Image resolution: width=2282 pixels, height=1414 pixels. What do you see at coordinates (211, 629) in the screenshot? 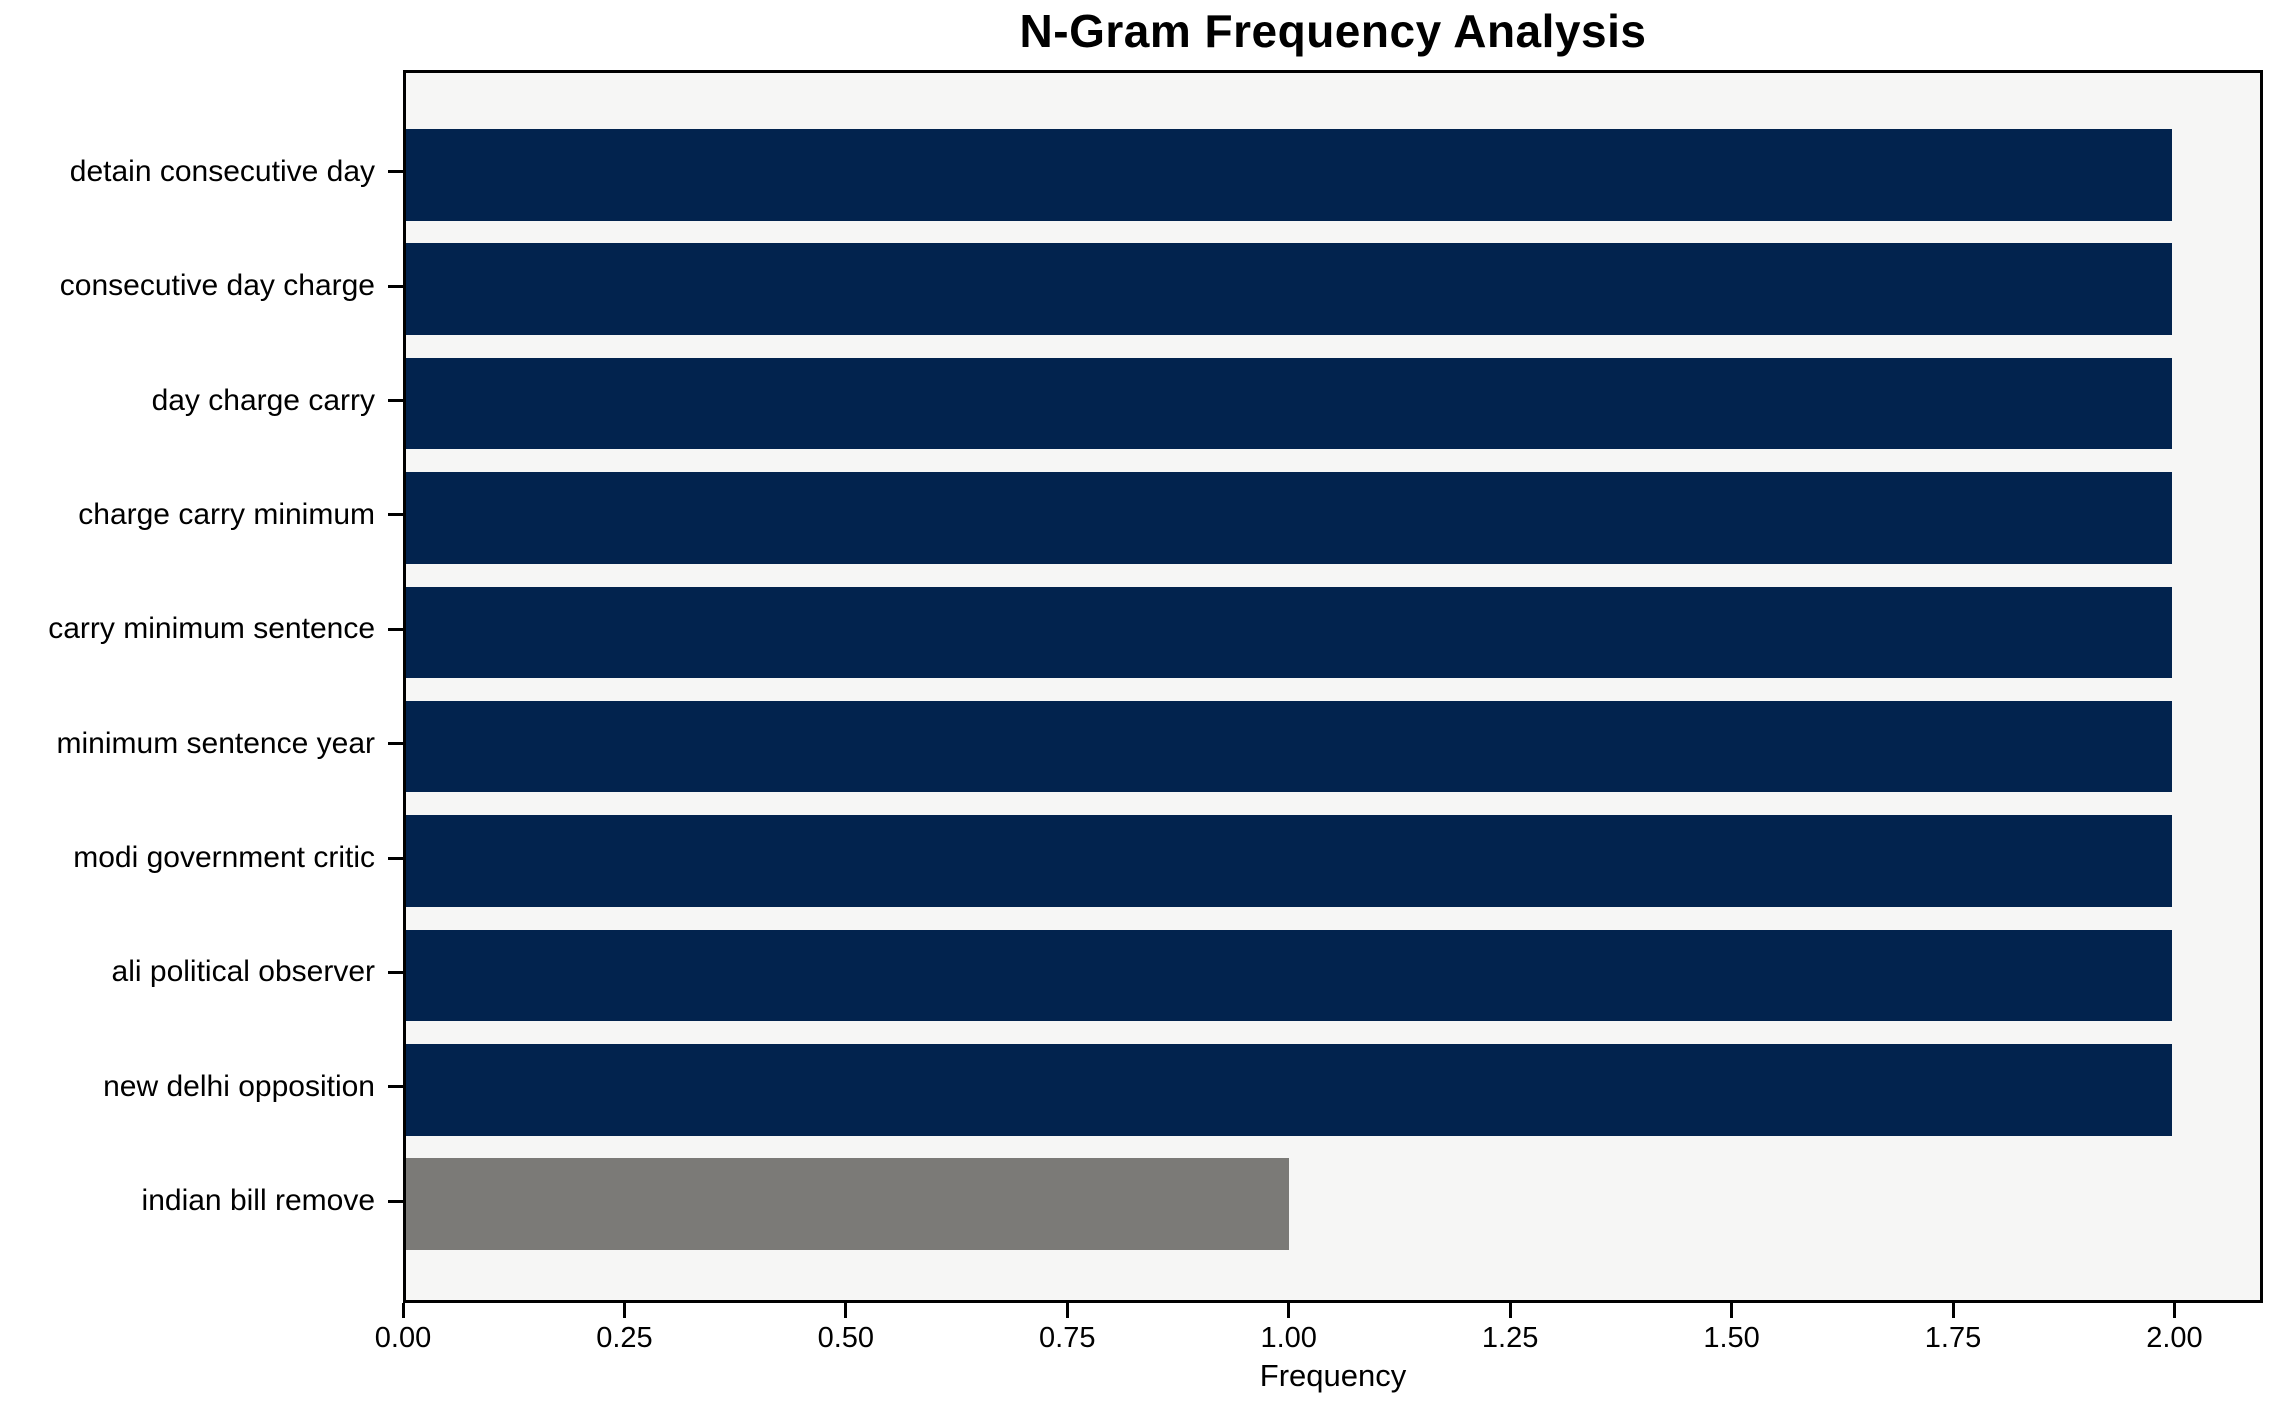
I see `y-tick-label-4: carry minimum sentence` at bounding box center [211, 629].